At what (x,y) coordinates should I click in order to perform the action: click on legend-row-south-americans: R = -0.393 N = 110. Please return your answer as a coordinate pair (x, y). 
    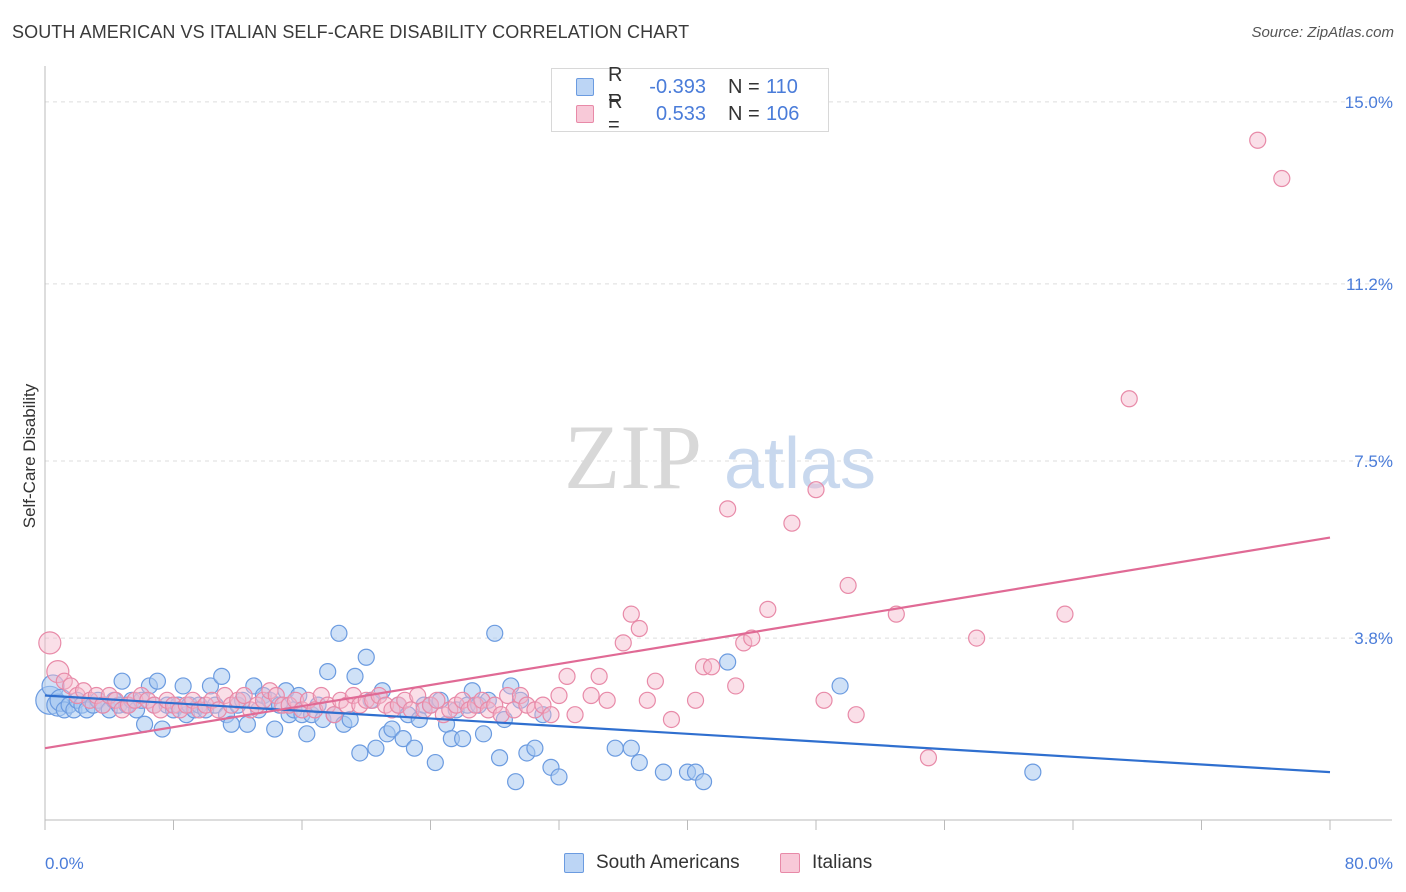
    Looking at the image, I should click on (687, 86).